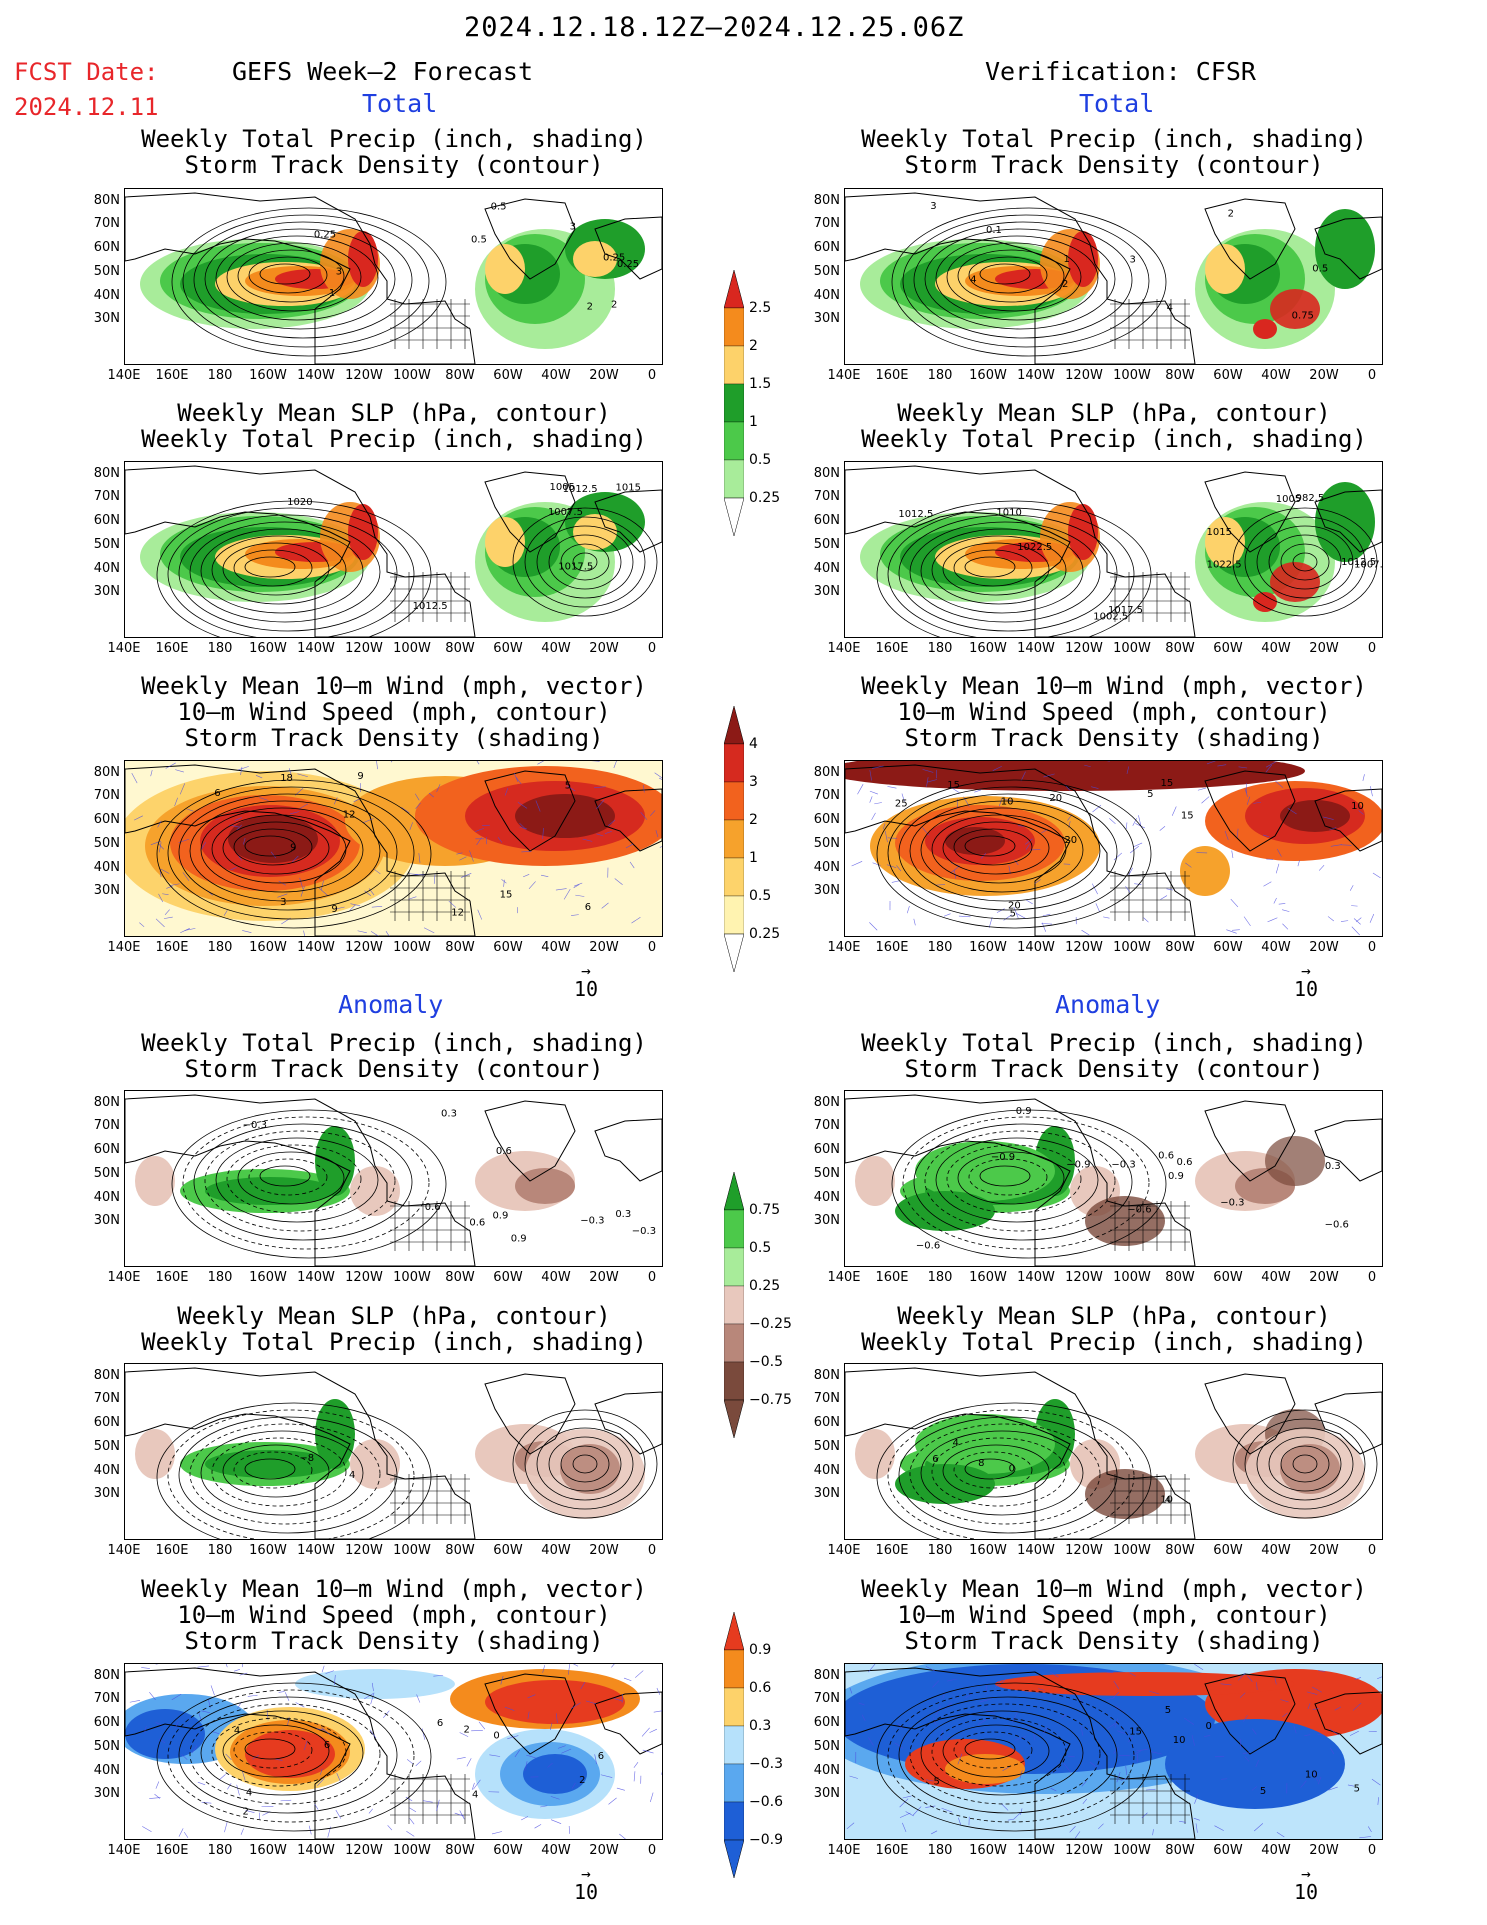 Image resolution: width=1487 pixels, height=1925 pixels. Describe the element at coordinates (1113, 848) in the screenshot. I see `map-plot: 5 15 10 20 20 25 15 20 15 10 5` at that location.